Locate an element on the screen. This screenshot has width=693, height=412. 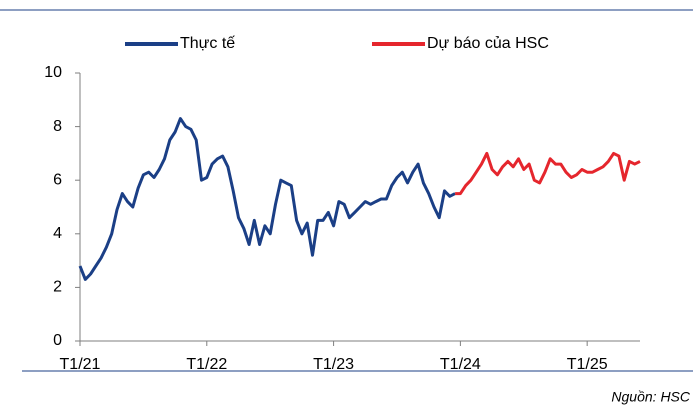
y-tick-label: 0 is located at coordinates (57, 340).